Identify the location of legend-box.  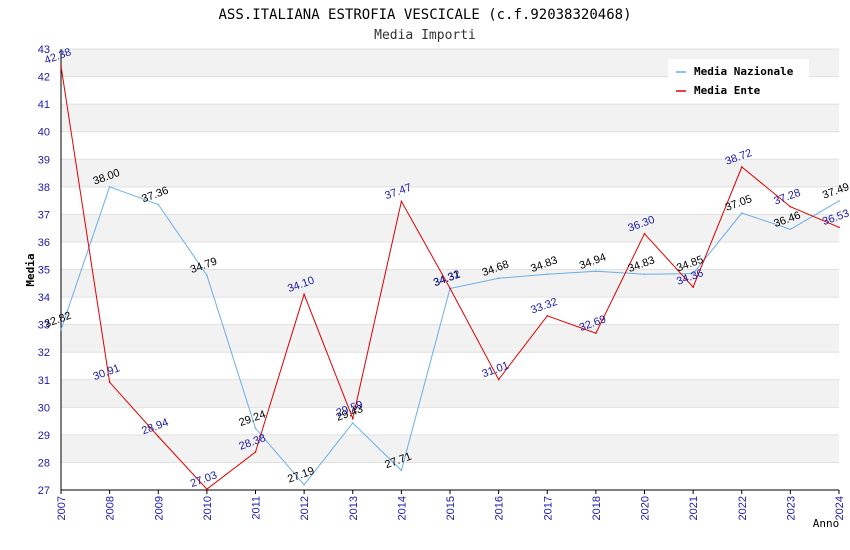
(738, 80).